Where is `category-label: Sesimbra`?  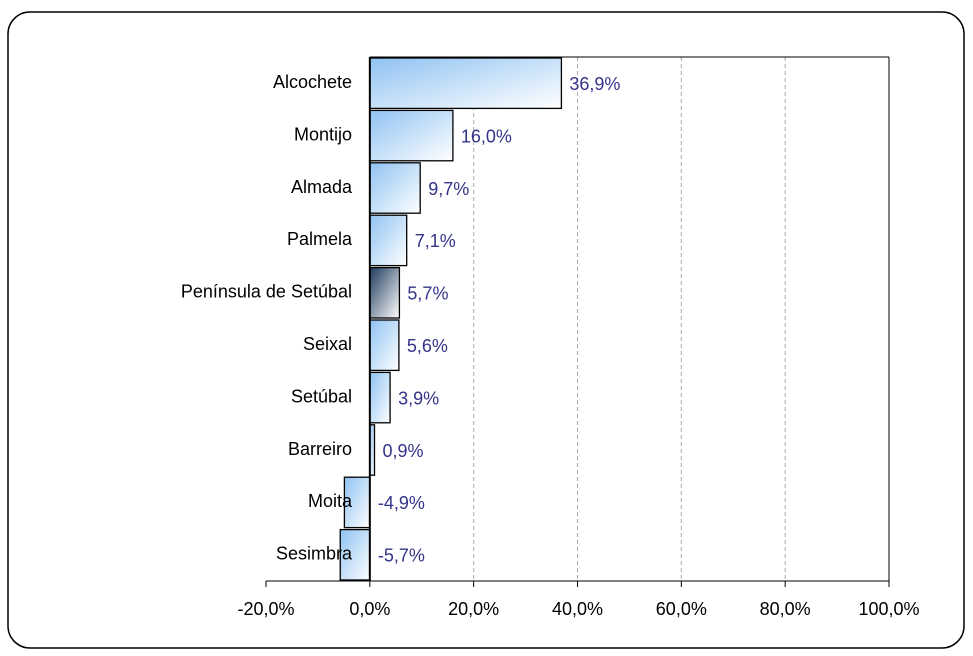 category-label: Sesimbra is located at coordinates (314, 554).